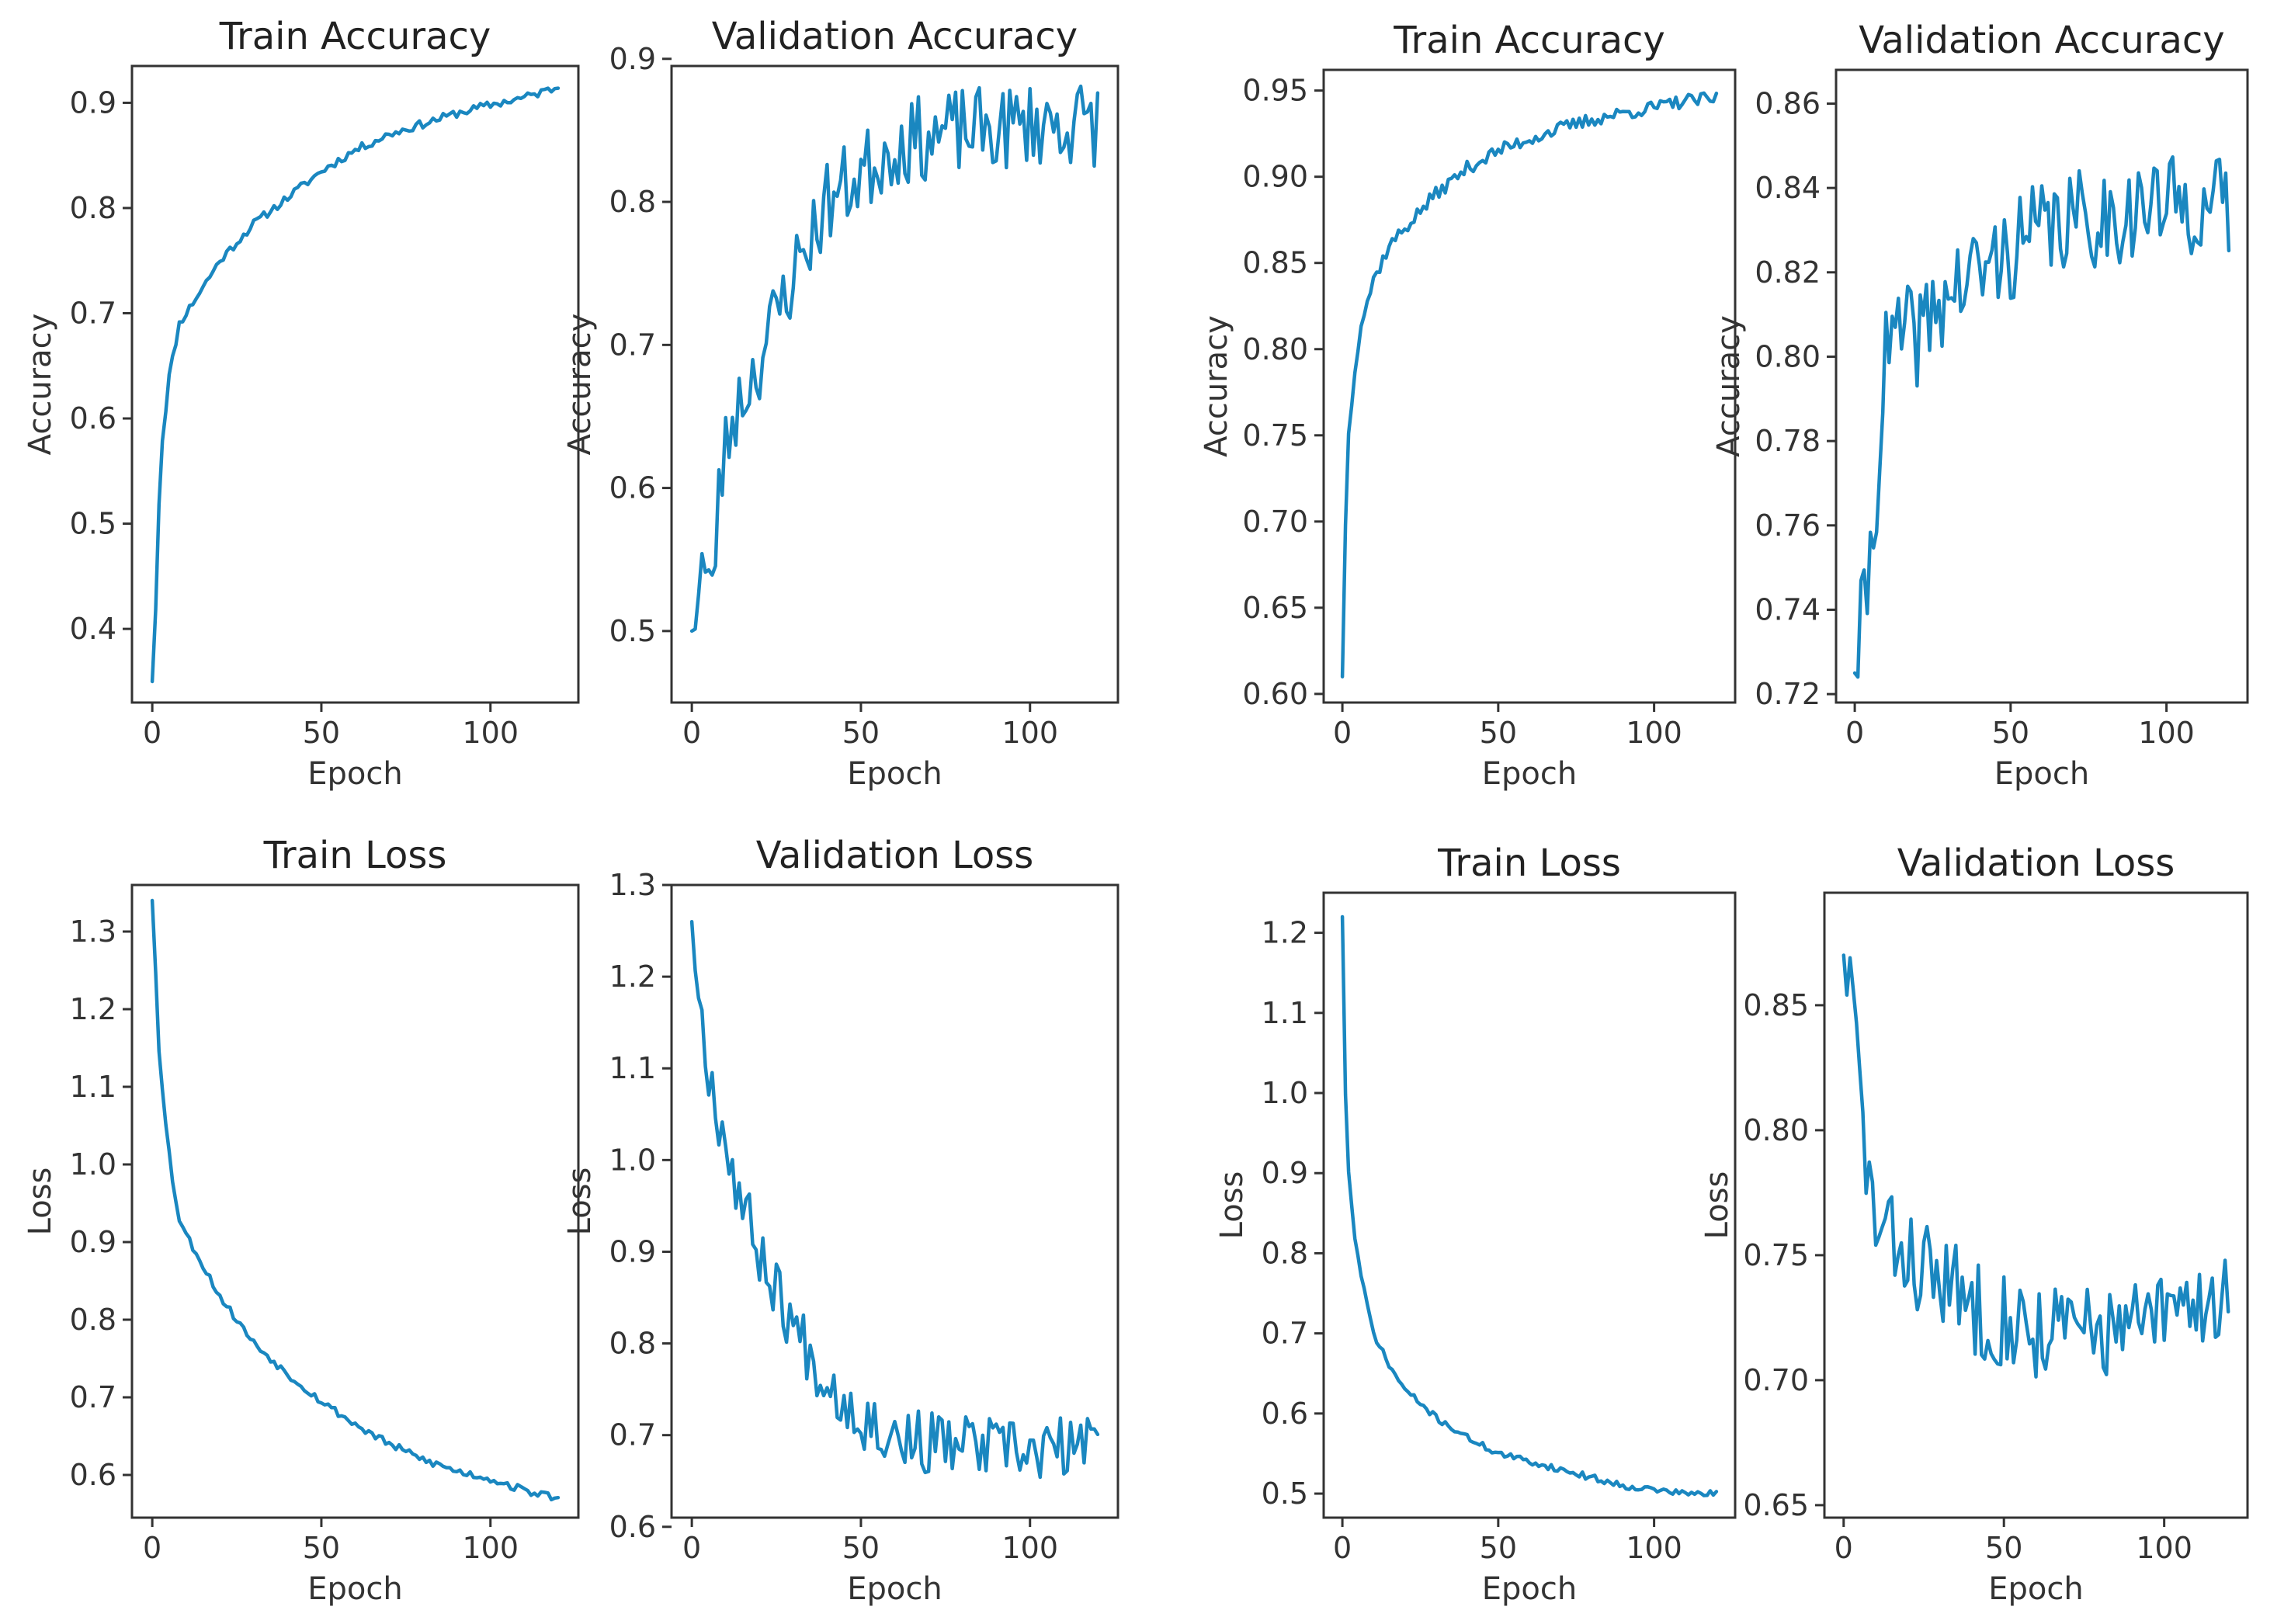 This screenshot has width=2291, height=1624. What do you see at coordinates (1275, 694) in the screenshot?
I see `y-tick-label: 0.60` at bounding box center [1275, 694].